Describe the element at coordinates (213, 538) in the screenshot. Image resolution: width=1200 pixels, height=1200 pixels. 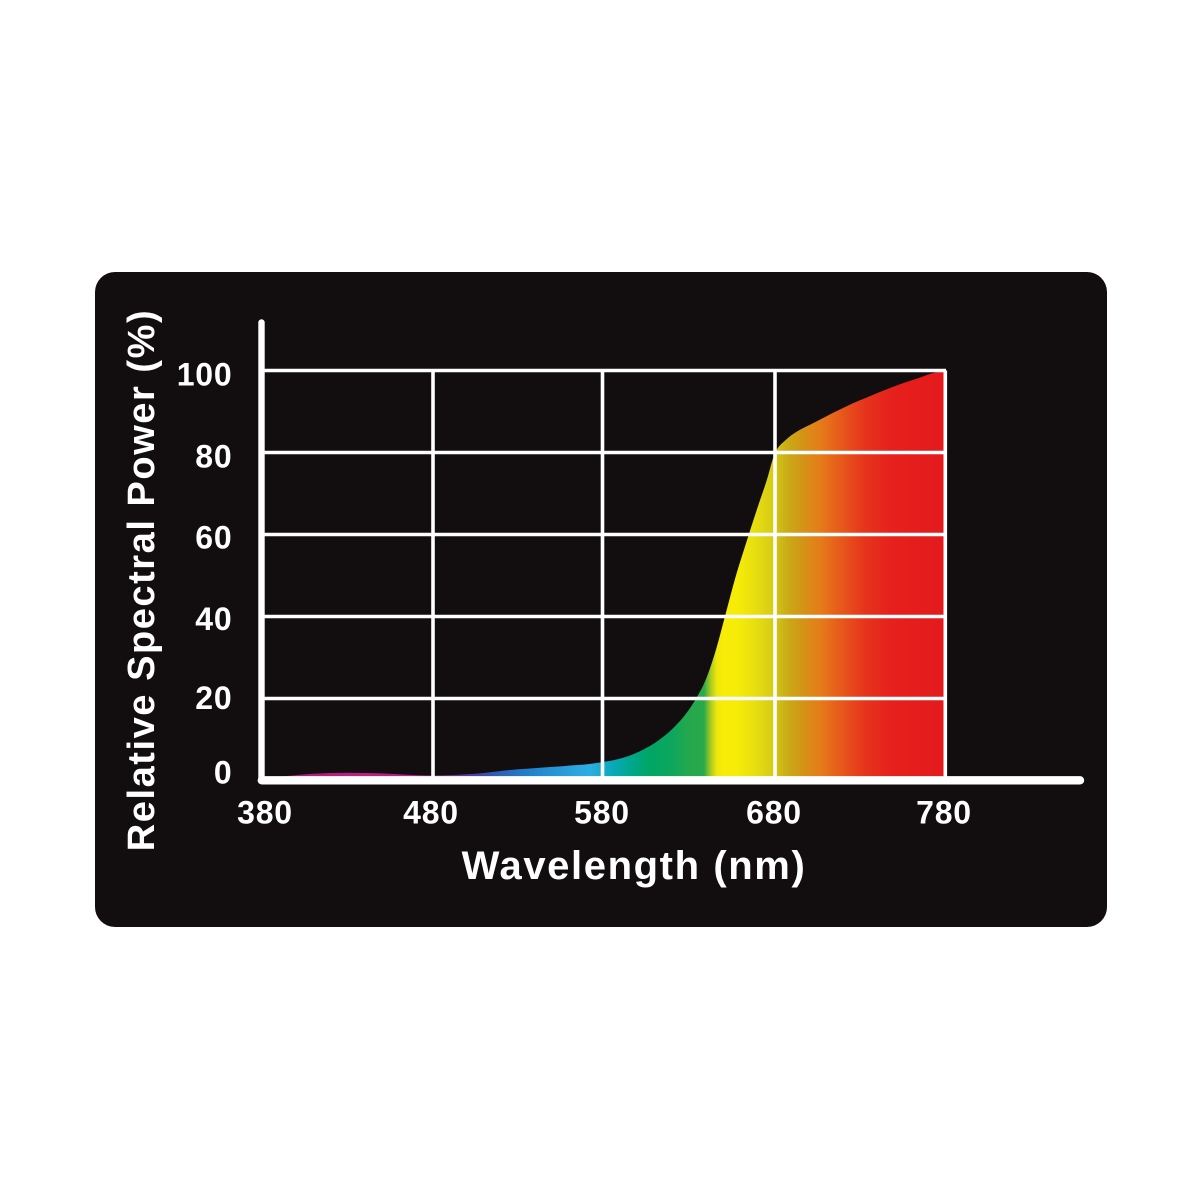
I see `svg-text: 60` at that location.